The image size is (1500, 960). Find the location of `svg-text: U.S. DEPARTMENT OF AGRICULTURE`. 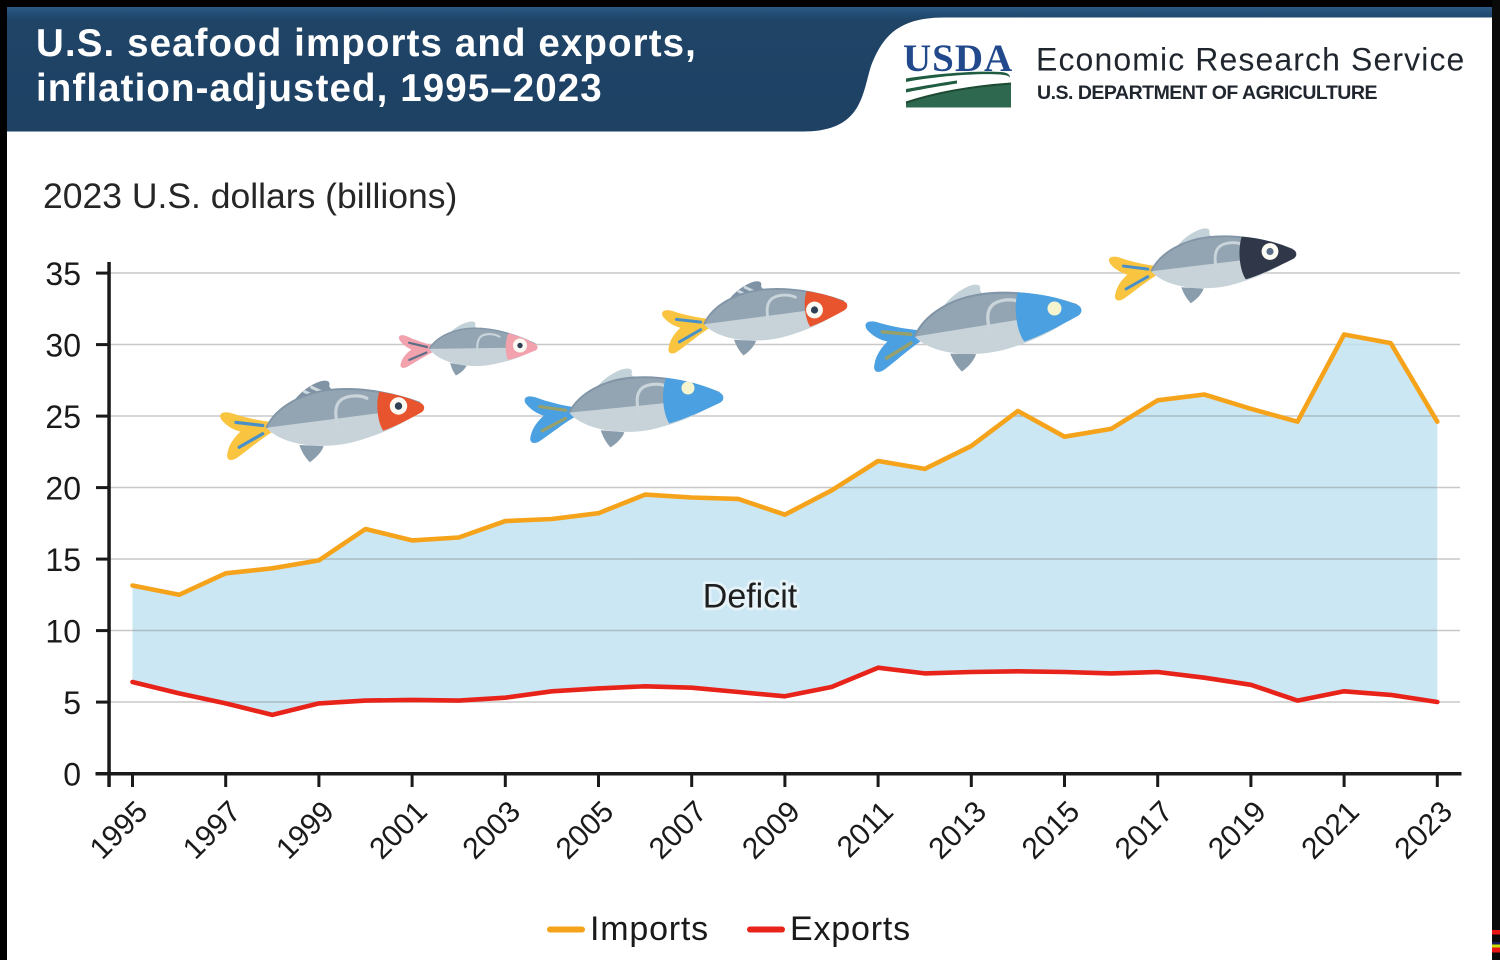

svg-text: U.S. DEPARTMENT OF AGRICULTURE is located at coordinates (1207, 93).